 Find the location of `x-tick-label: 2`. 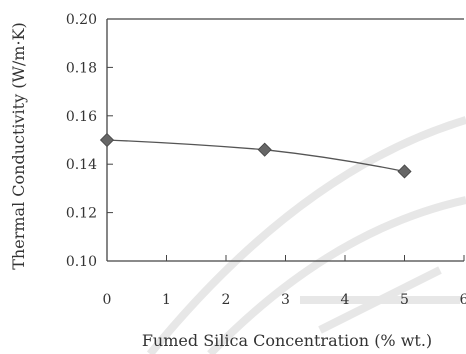

x-tick-label: 2 is located at coordinates (226, 300).